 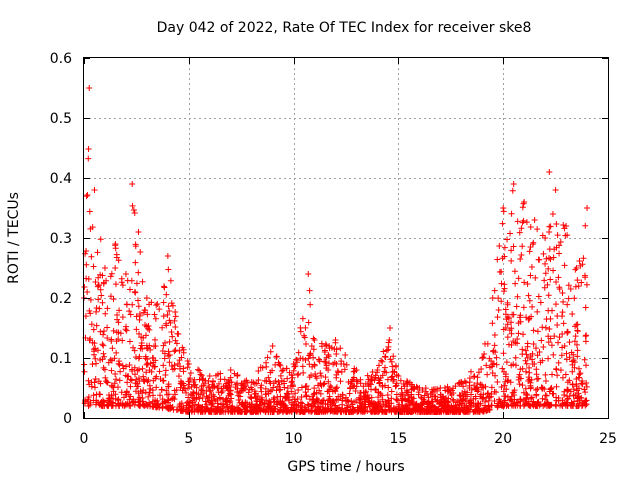 What do you see at coordinates (608, 439) in the screenshot?
I see `x-tick-label: 25` at bounding box center [608, 439].